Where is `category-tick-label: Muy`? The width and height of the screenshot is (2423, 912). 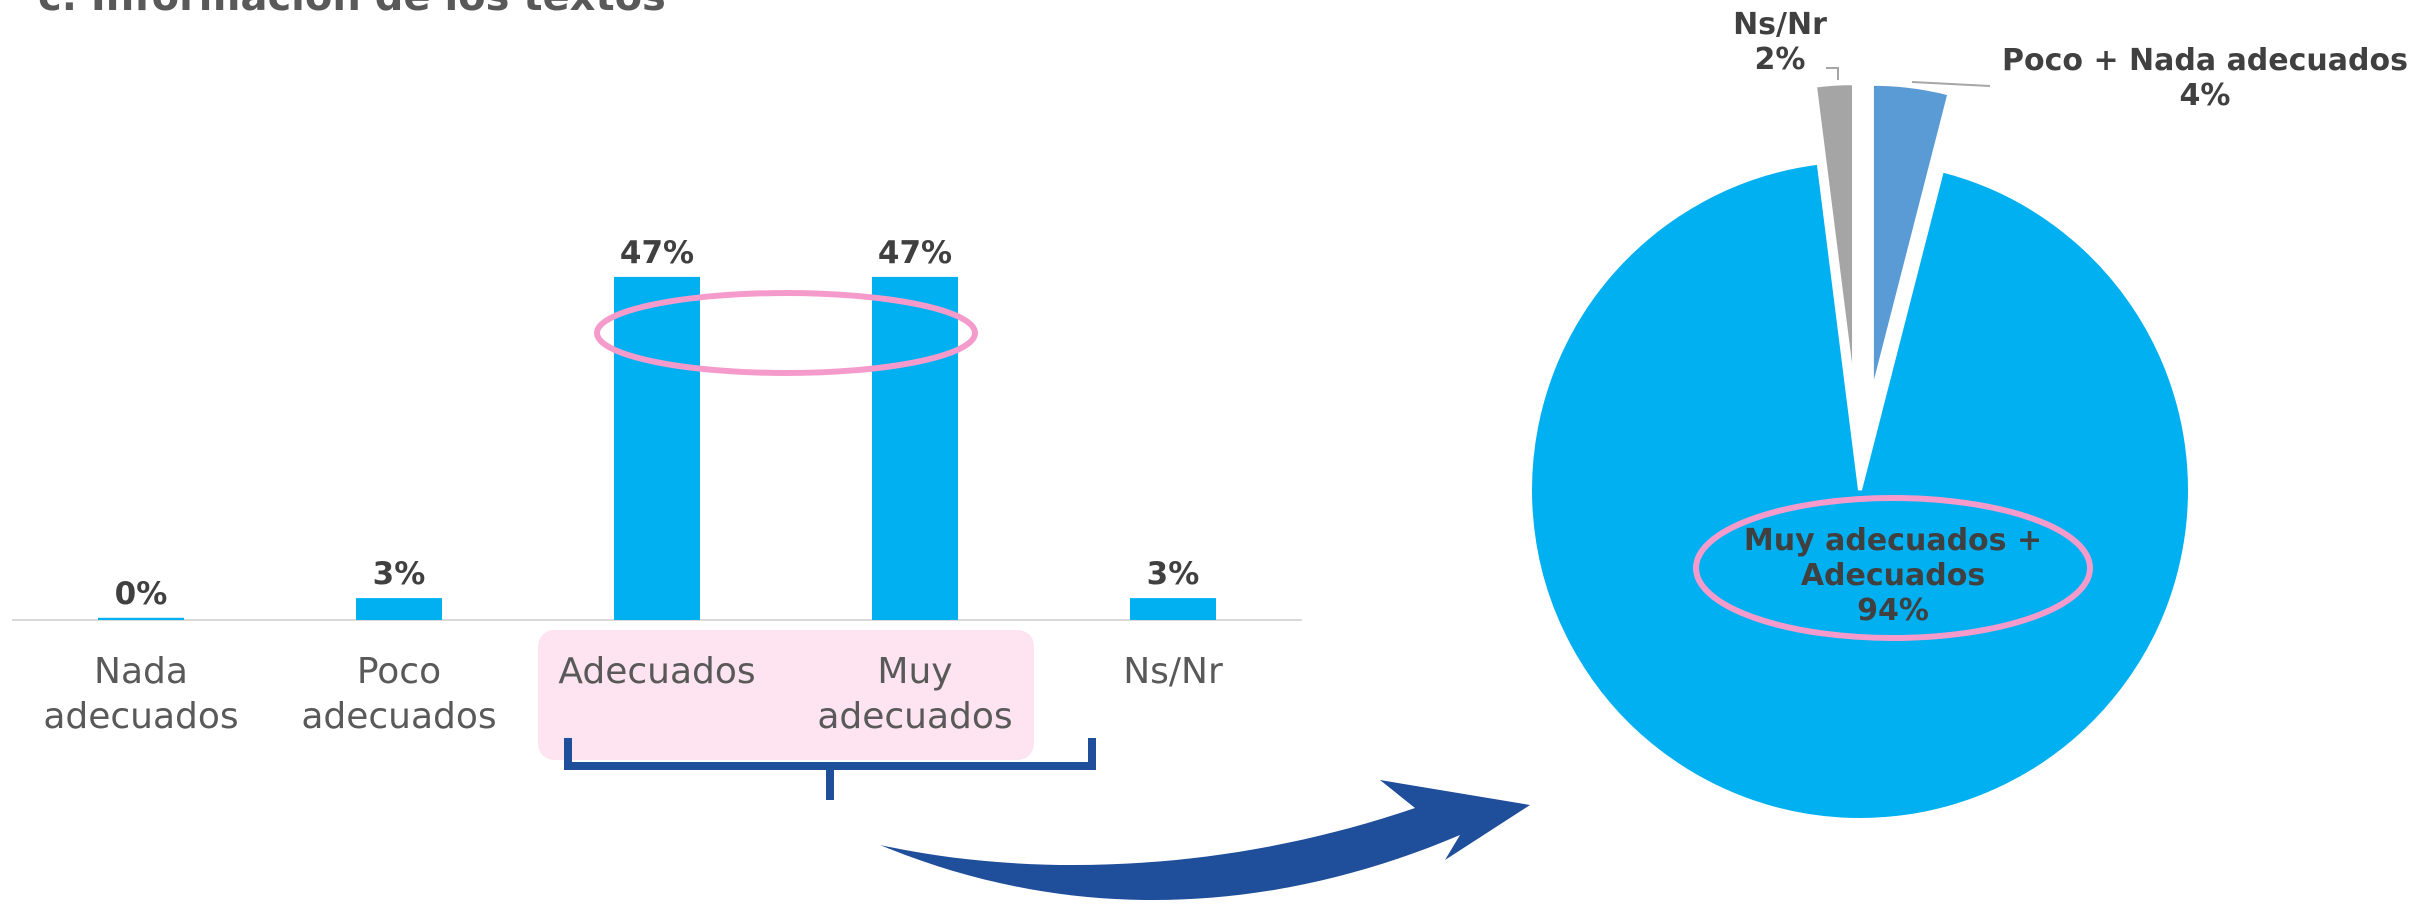 category-tick-label: Muy is located at coordinates (914, 671).